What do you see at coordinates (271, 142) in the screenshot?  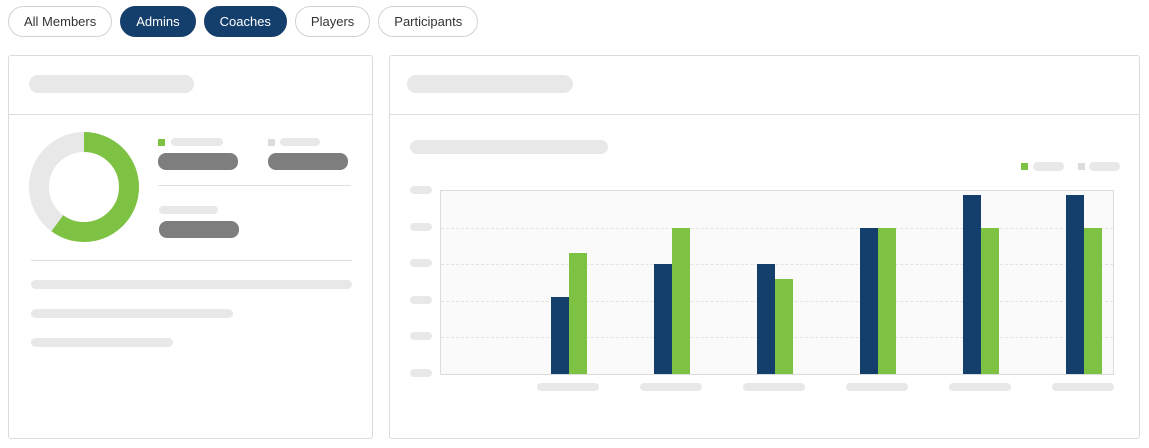 I see `legend-gray-square` at bounding box center [271, 142].